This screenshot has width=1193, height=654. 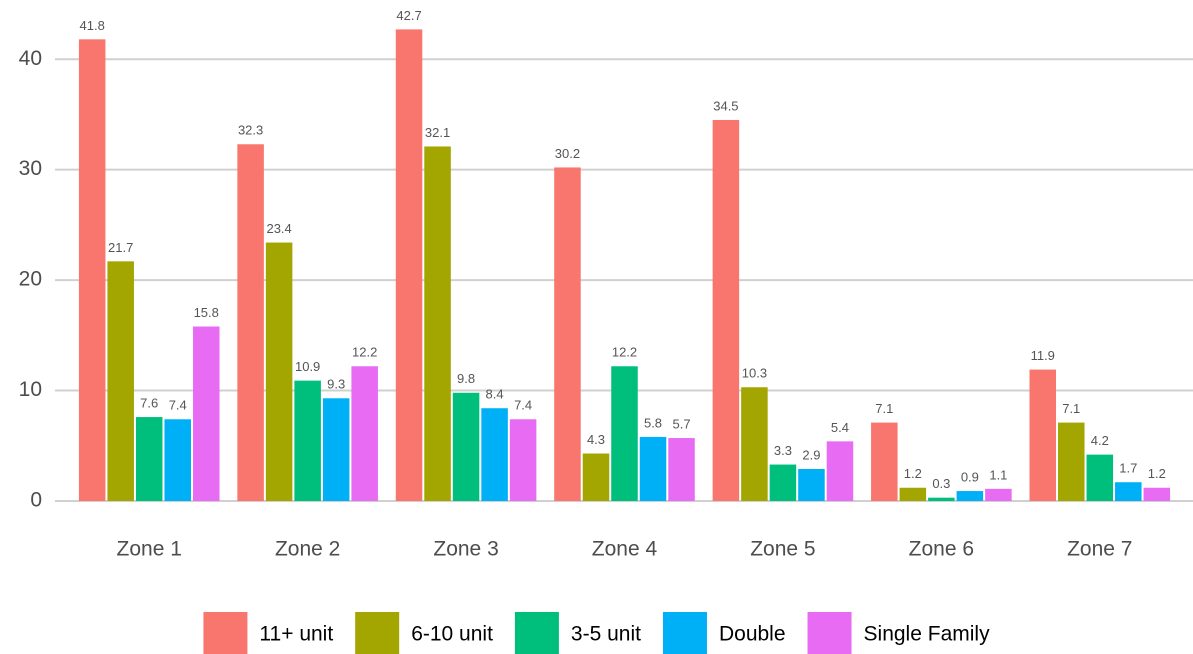 I want to click on value-label: 5.7, so click(x=681, y=423).